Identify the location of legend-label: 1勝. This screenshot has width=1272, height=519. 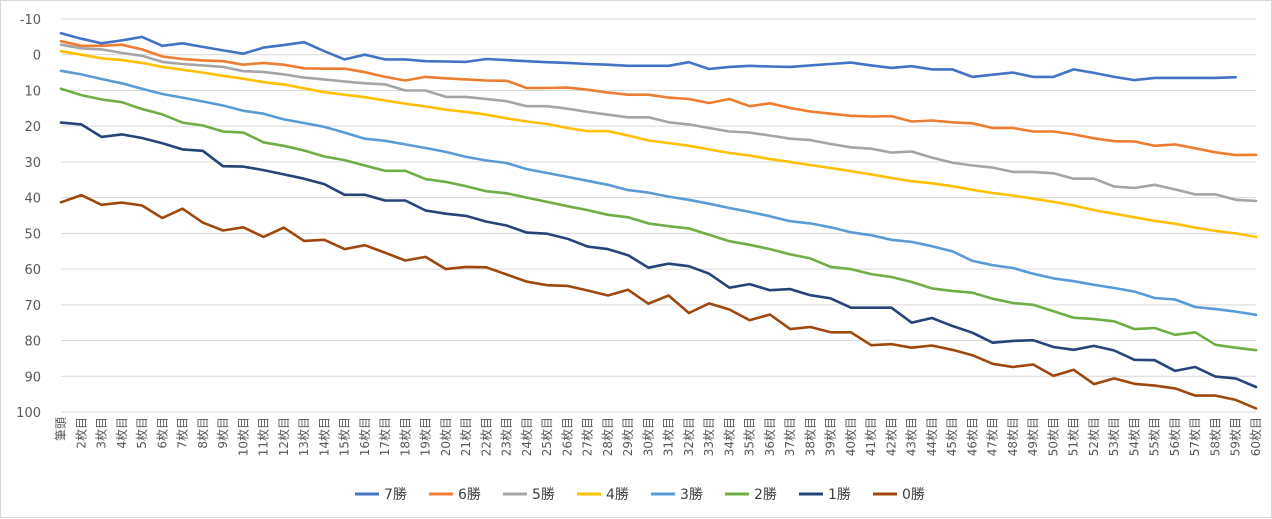
(839, 495).